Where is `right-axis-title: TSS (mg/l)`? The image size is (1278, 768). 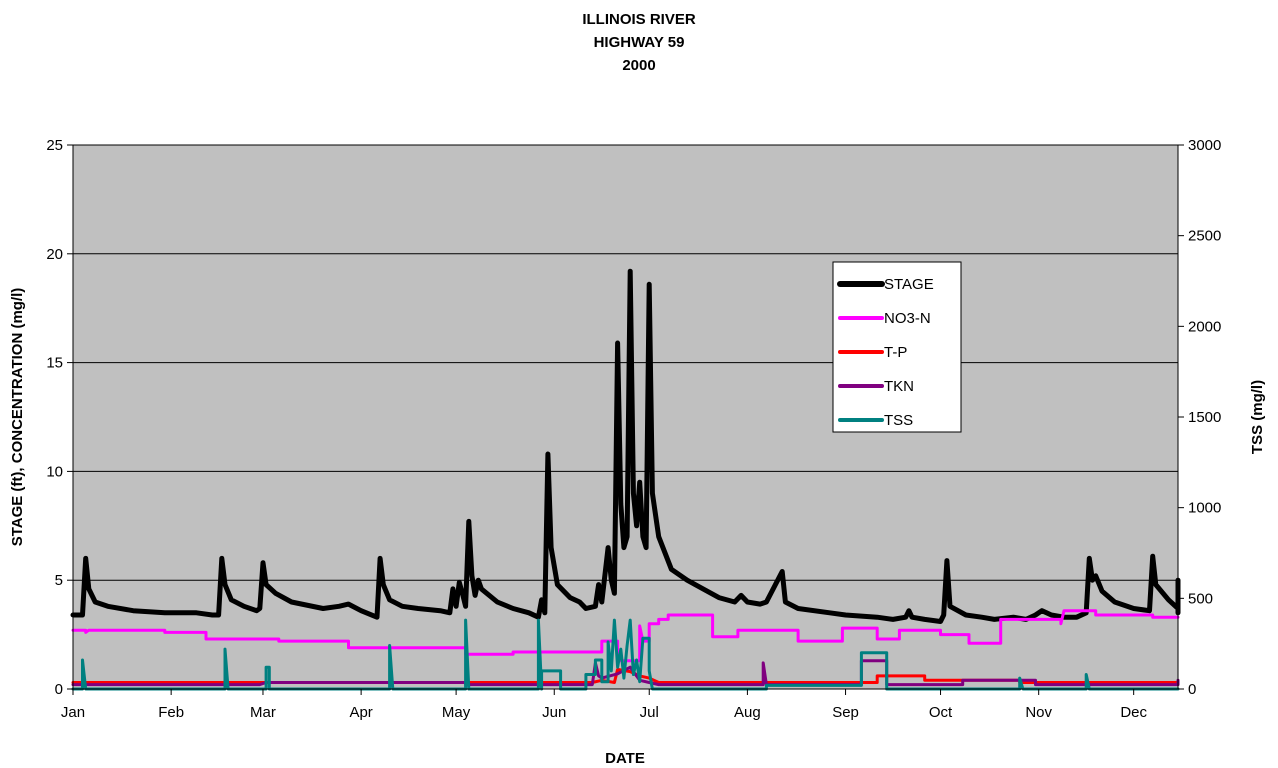
right-axis-title: TSS (mg/l) is located at coordinates (1257, 417).